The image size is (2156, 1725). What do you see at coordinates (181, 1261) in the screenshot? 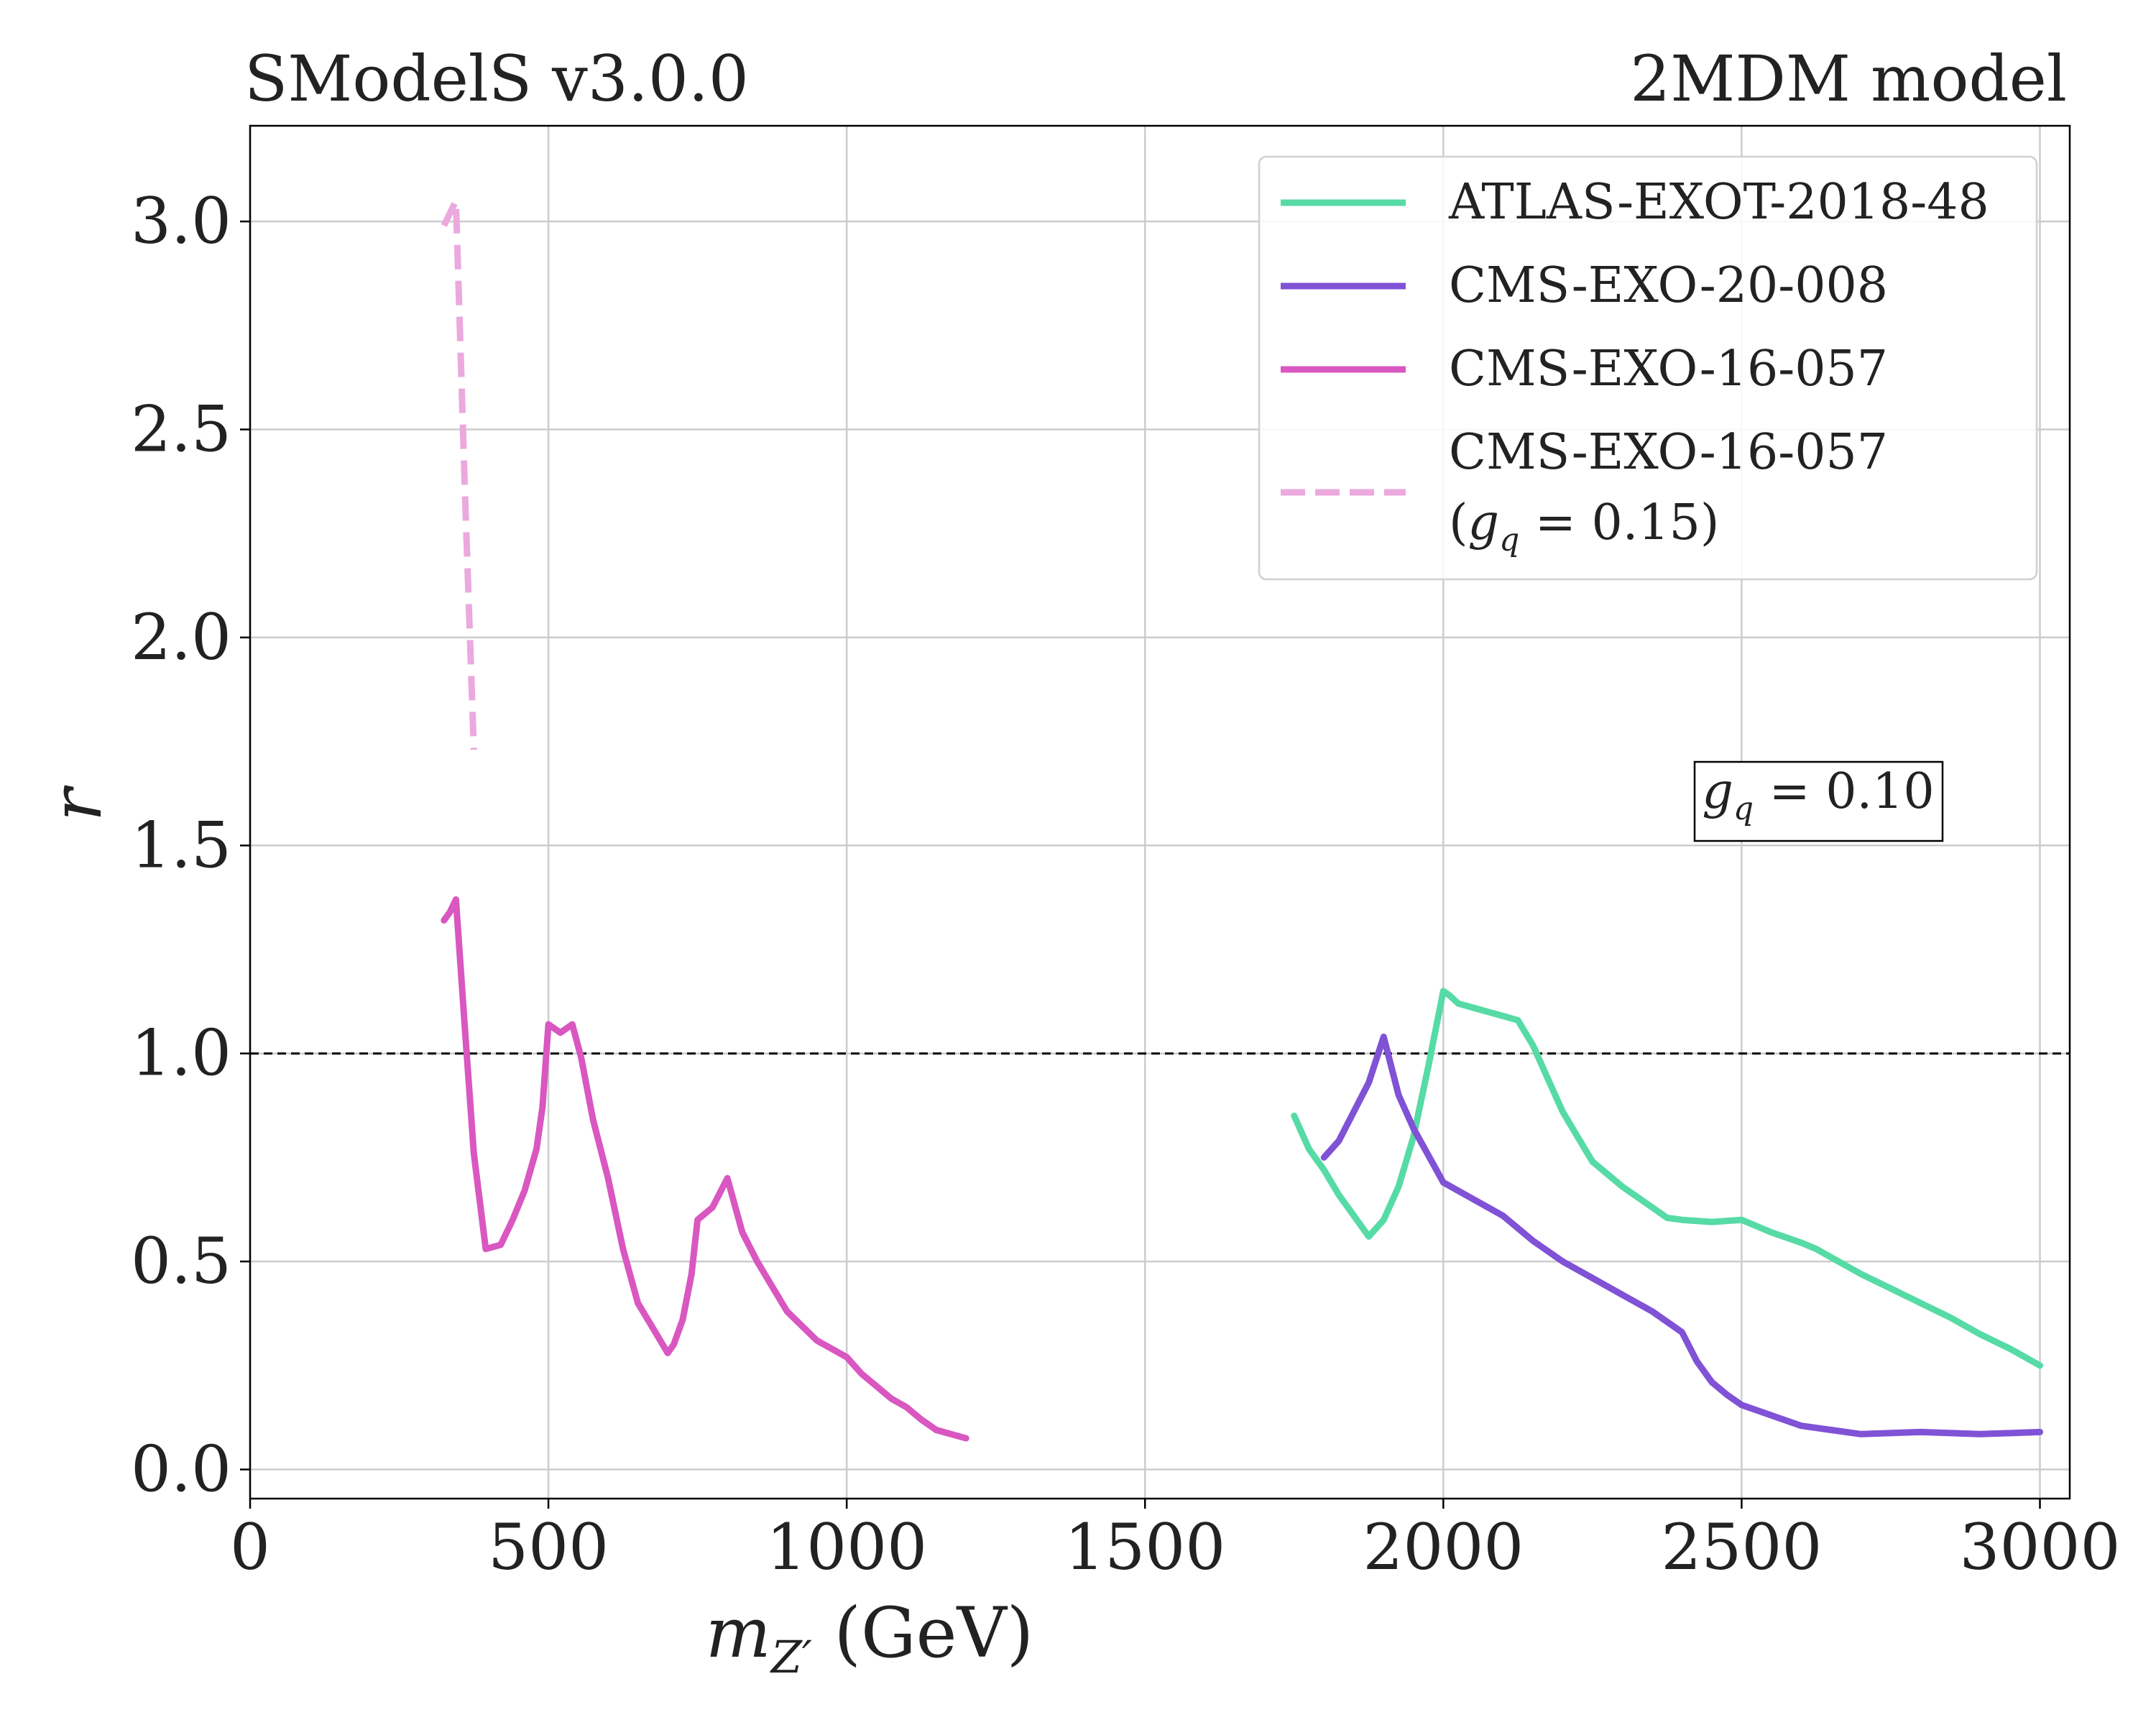
I see `y-tick-label: 0.5` at bounding box center [181, 1261].